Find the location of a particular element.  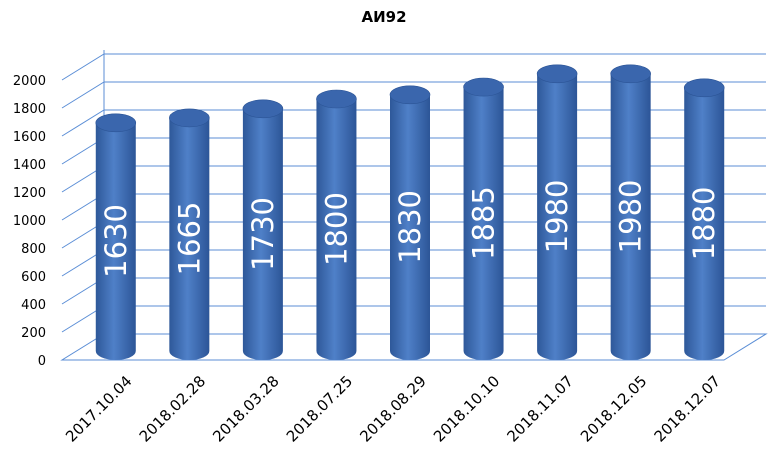

x-tick-label: 2017.10.04 is located at coordinates (98, 408).